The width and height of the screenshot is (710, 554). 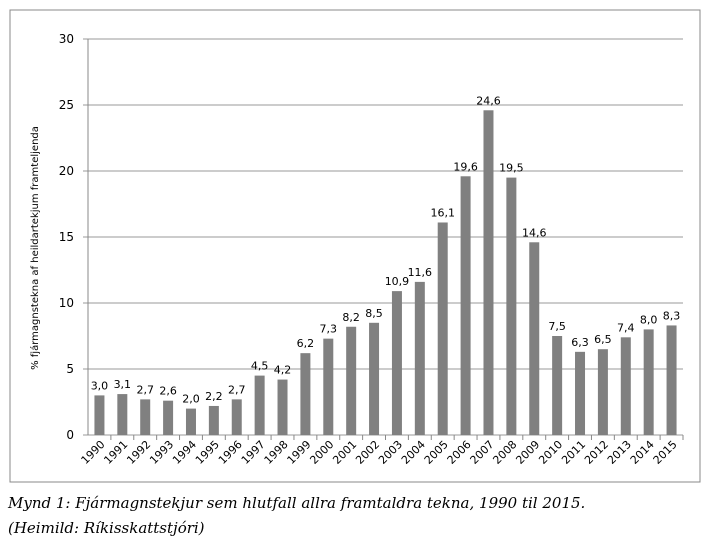 I want to click on value-label: 24,6, so click(x=488, y=100).